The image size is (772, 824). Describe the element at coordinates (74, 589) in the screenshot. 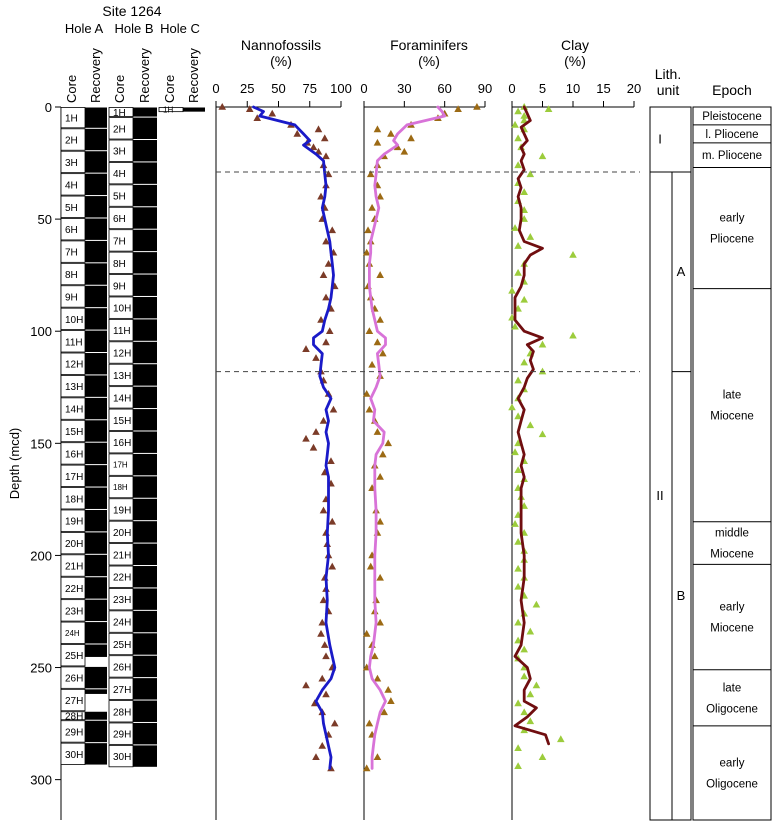

I see `core-label: 22H` at that location.